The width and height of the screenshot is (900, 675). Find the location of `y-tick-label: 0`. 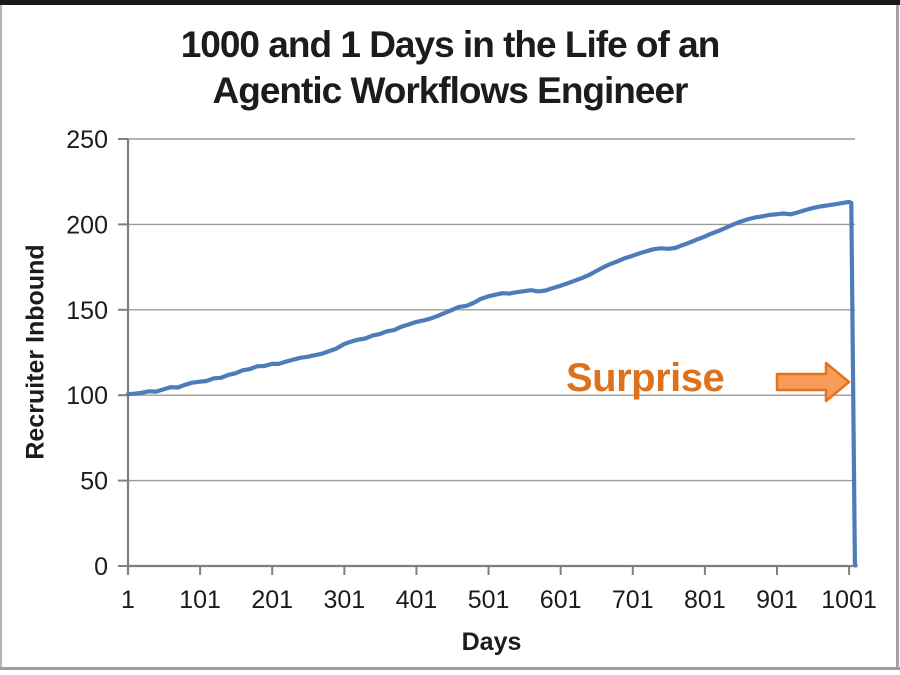

y-tick-label: 0 is located at coordinates (101, 567).